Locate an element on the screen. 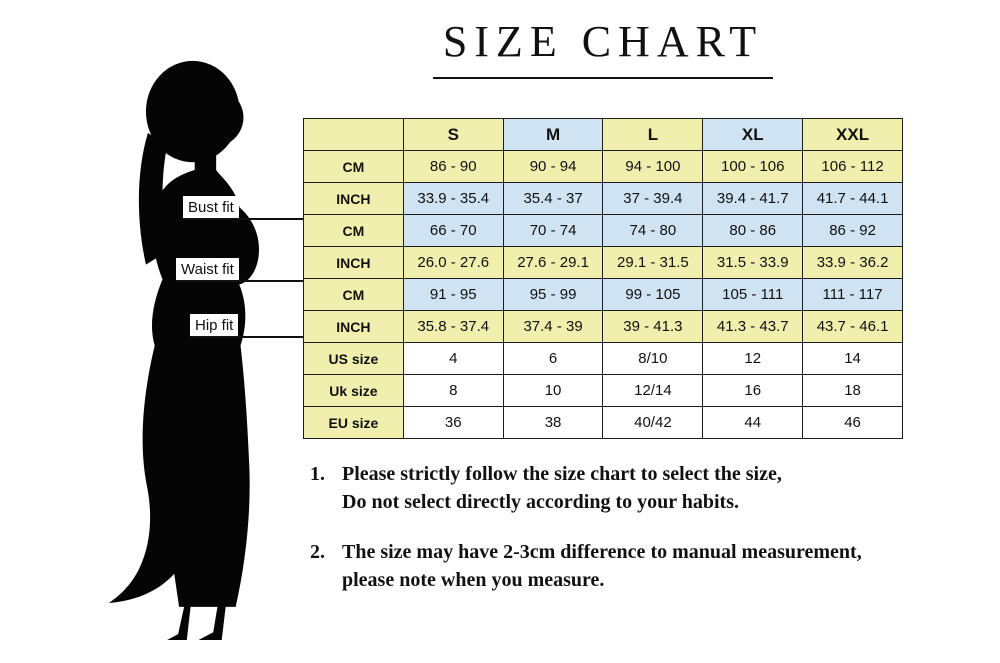  size-cell: 14 is located at coordinates (852, 358).